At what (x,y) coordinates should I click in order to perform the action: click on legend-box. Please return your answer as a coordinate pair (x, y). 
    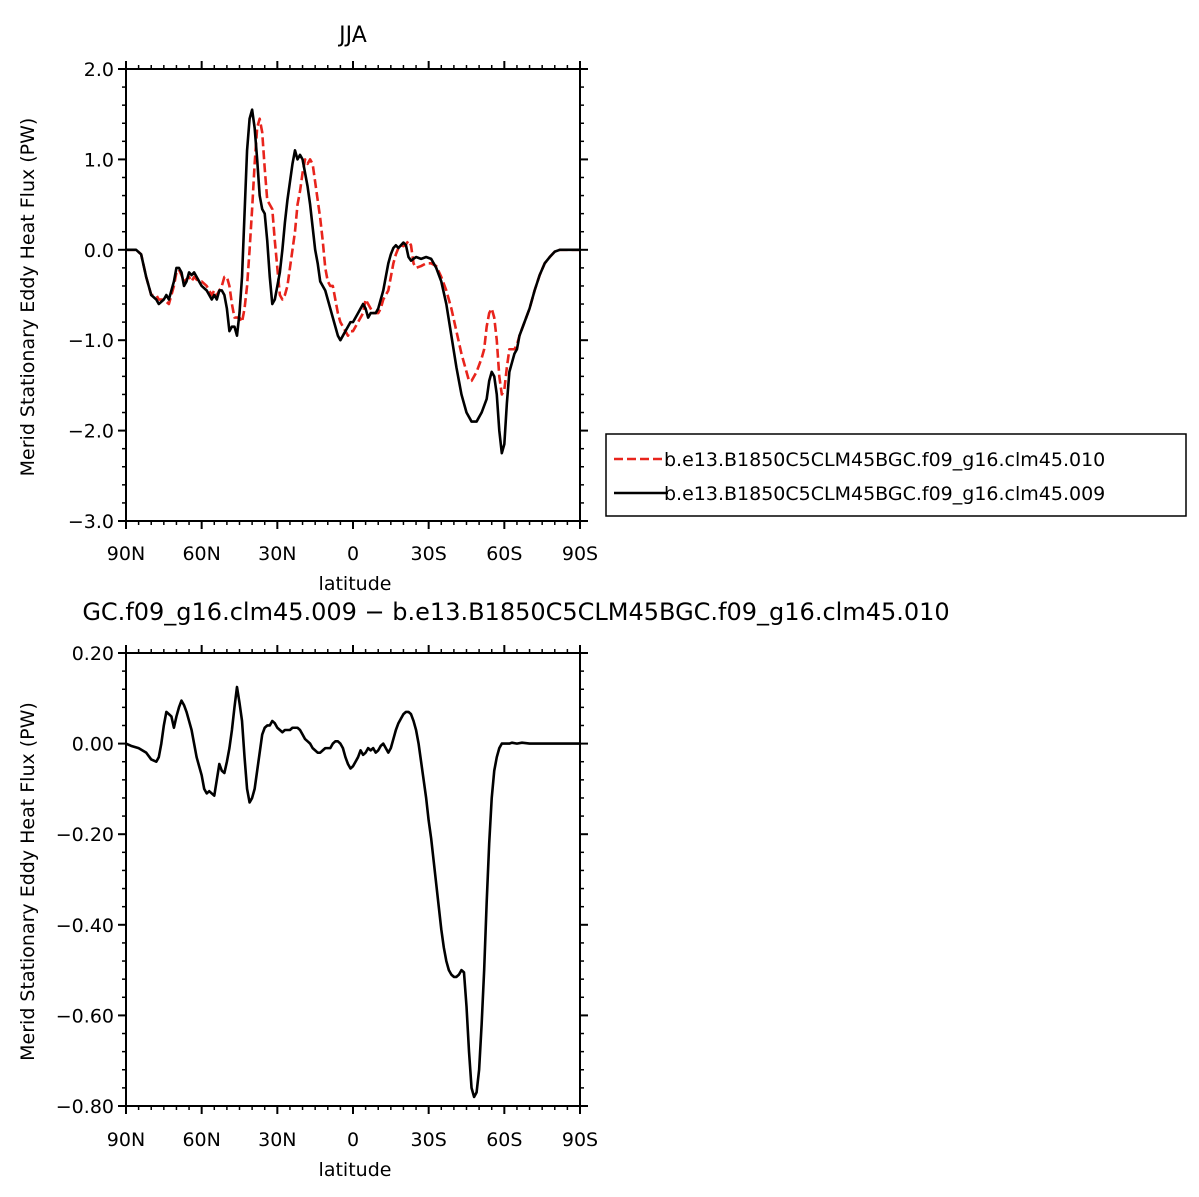
    Looking at the image, I should click on (896, 475).